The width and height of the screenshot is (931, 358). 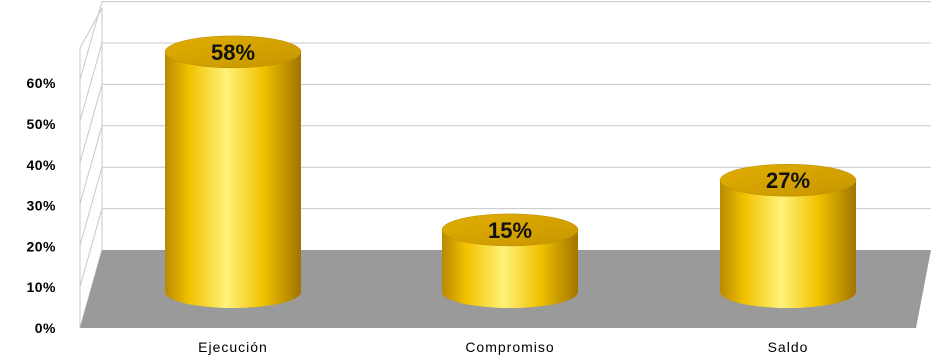 I want to click on bar: 15%, so click(x=510, y=260).